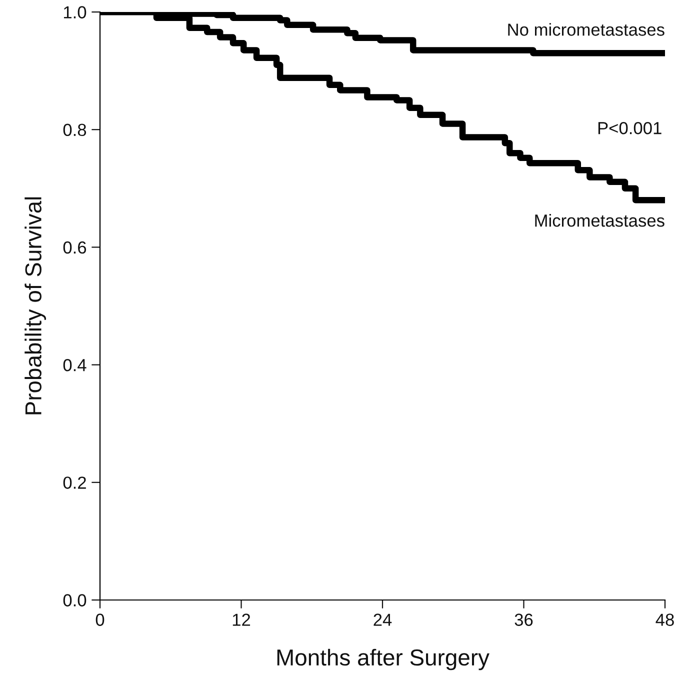  What do you see at coordinates (74, 365) in the screenshot?
I see `y-tick-label: 0.4` at bounding box center [74, 365].